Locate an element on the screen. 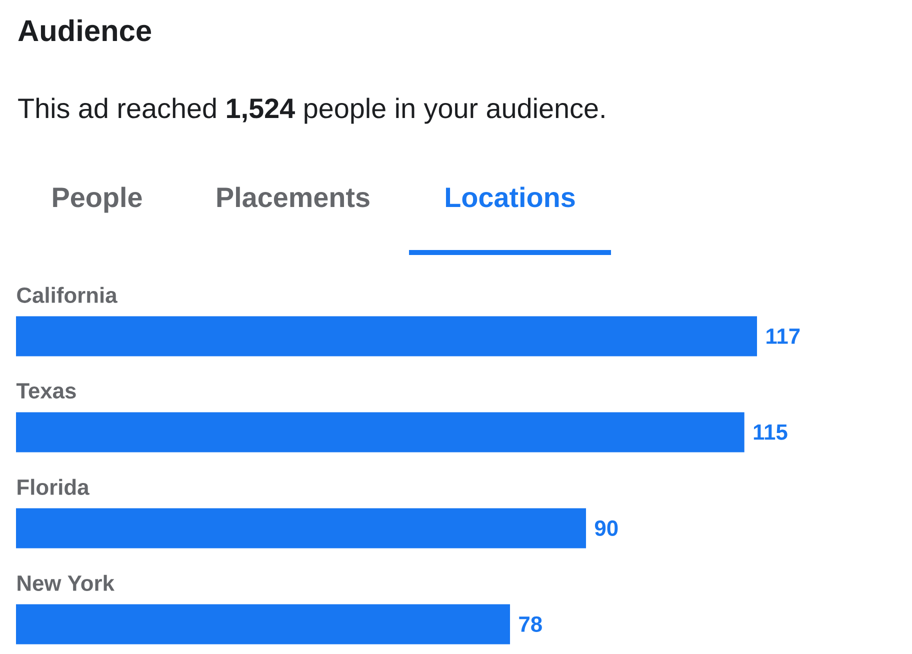  chart-title: Audience is located at coordinates (85, 30).